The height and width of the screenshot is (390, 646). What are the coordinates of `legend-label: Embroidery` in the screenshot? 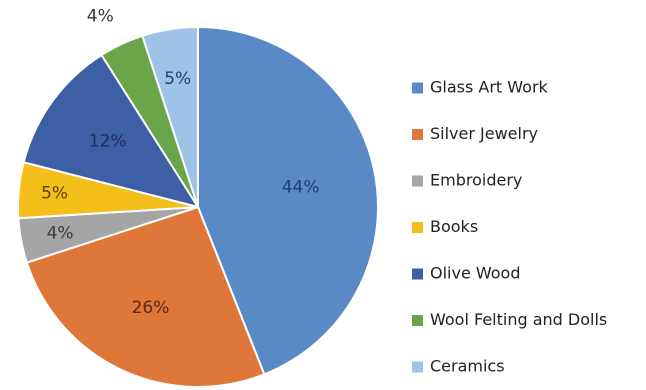 It's located at (476, 180).